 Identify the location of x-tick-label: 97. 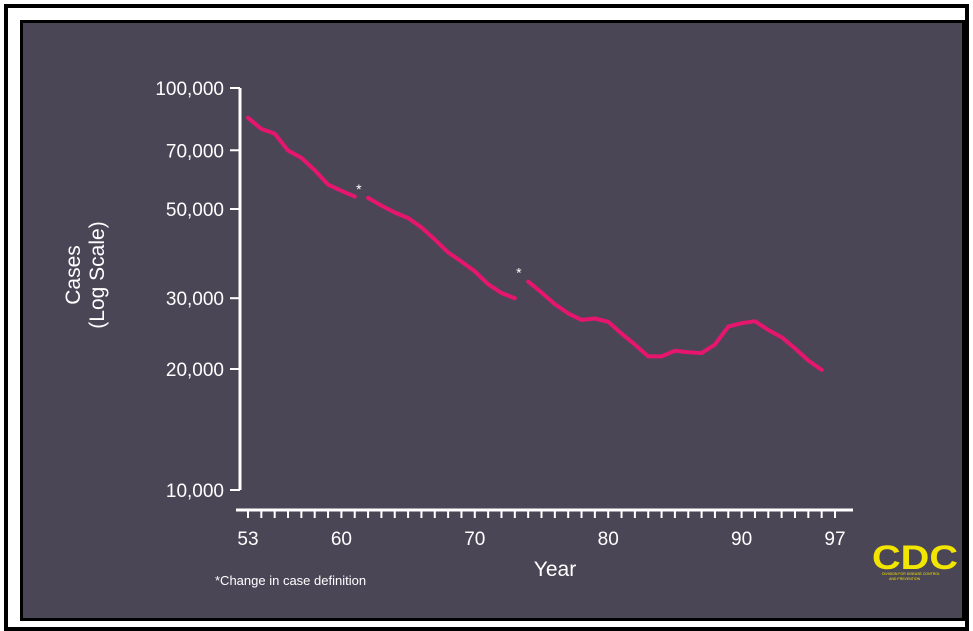
(834, 539).